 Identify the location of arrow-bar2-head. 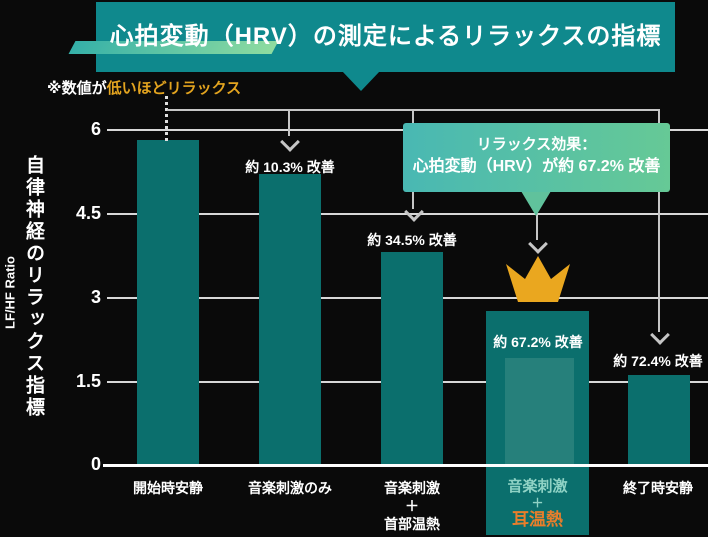
(290, 142).